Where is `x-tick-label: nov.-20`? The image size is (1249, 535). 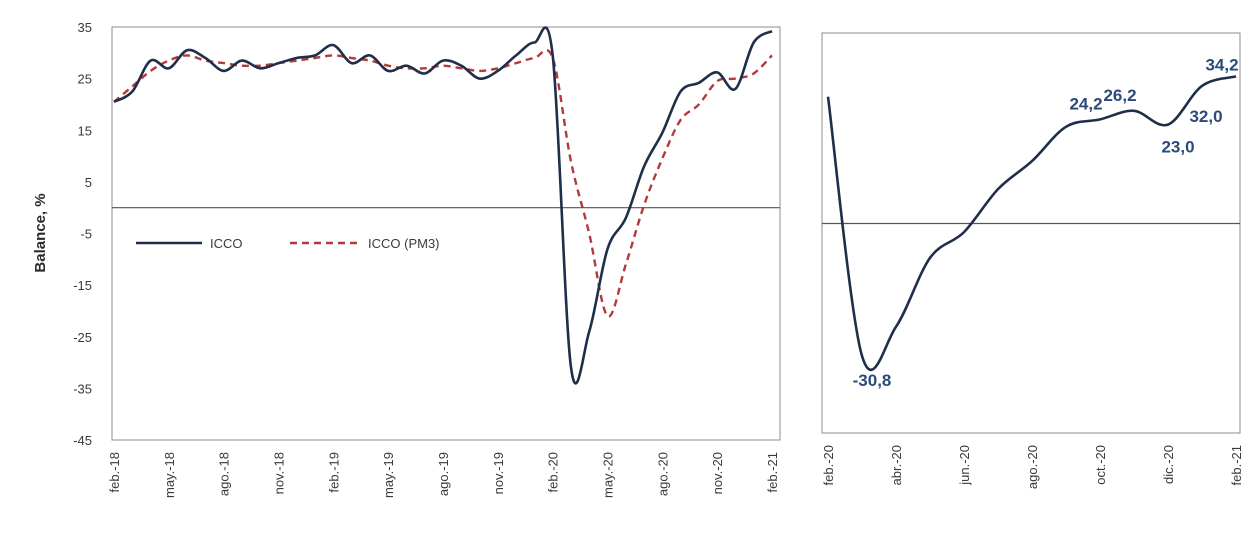
x-tick-label: nov.-20 is located at coordinates (717, 473).